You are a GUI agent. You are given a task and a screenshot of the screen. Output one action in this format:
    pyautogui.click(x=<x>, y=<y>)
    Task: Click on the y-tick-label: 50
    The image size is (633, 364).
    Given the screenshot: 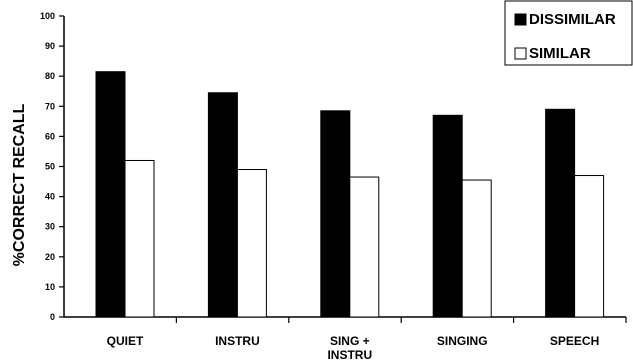 What is the action you would take?
    pyautogui.click(x=50, y=167)
    